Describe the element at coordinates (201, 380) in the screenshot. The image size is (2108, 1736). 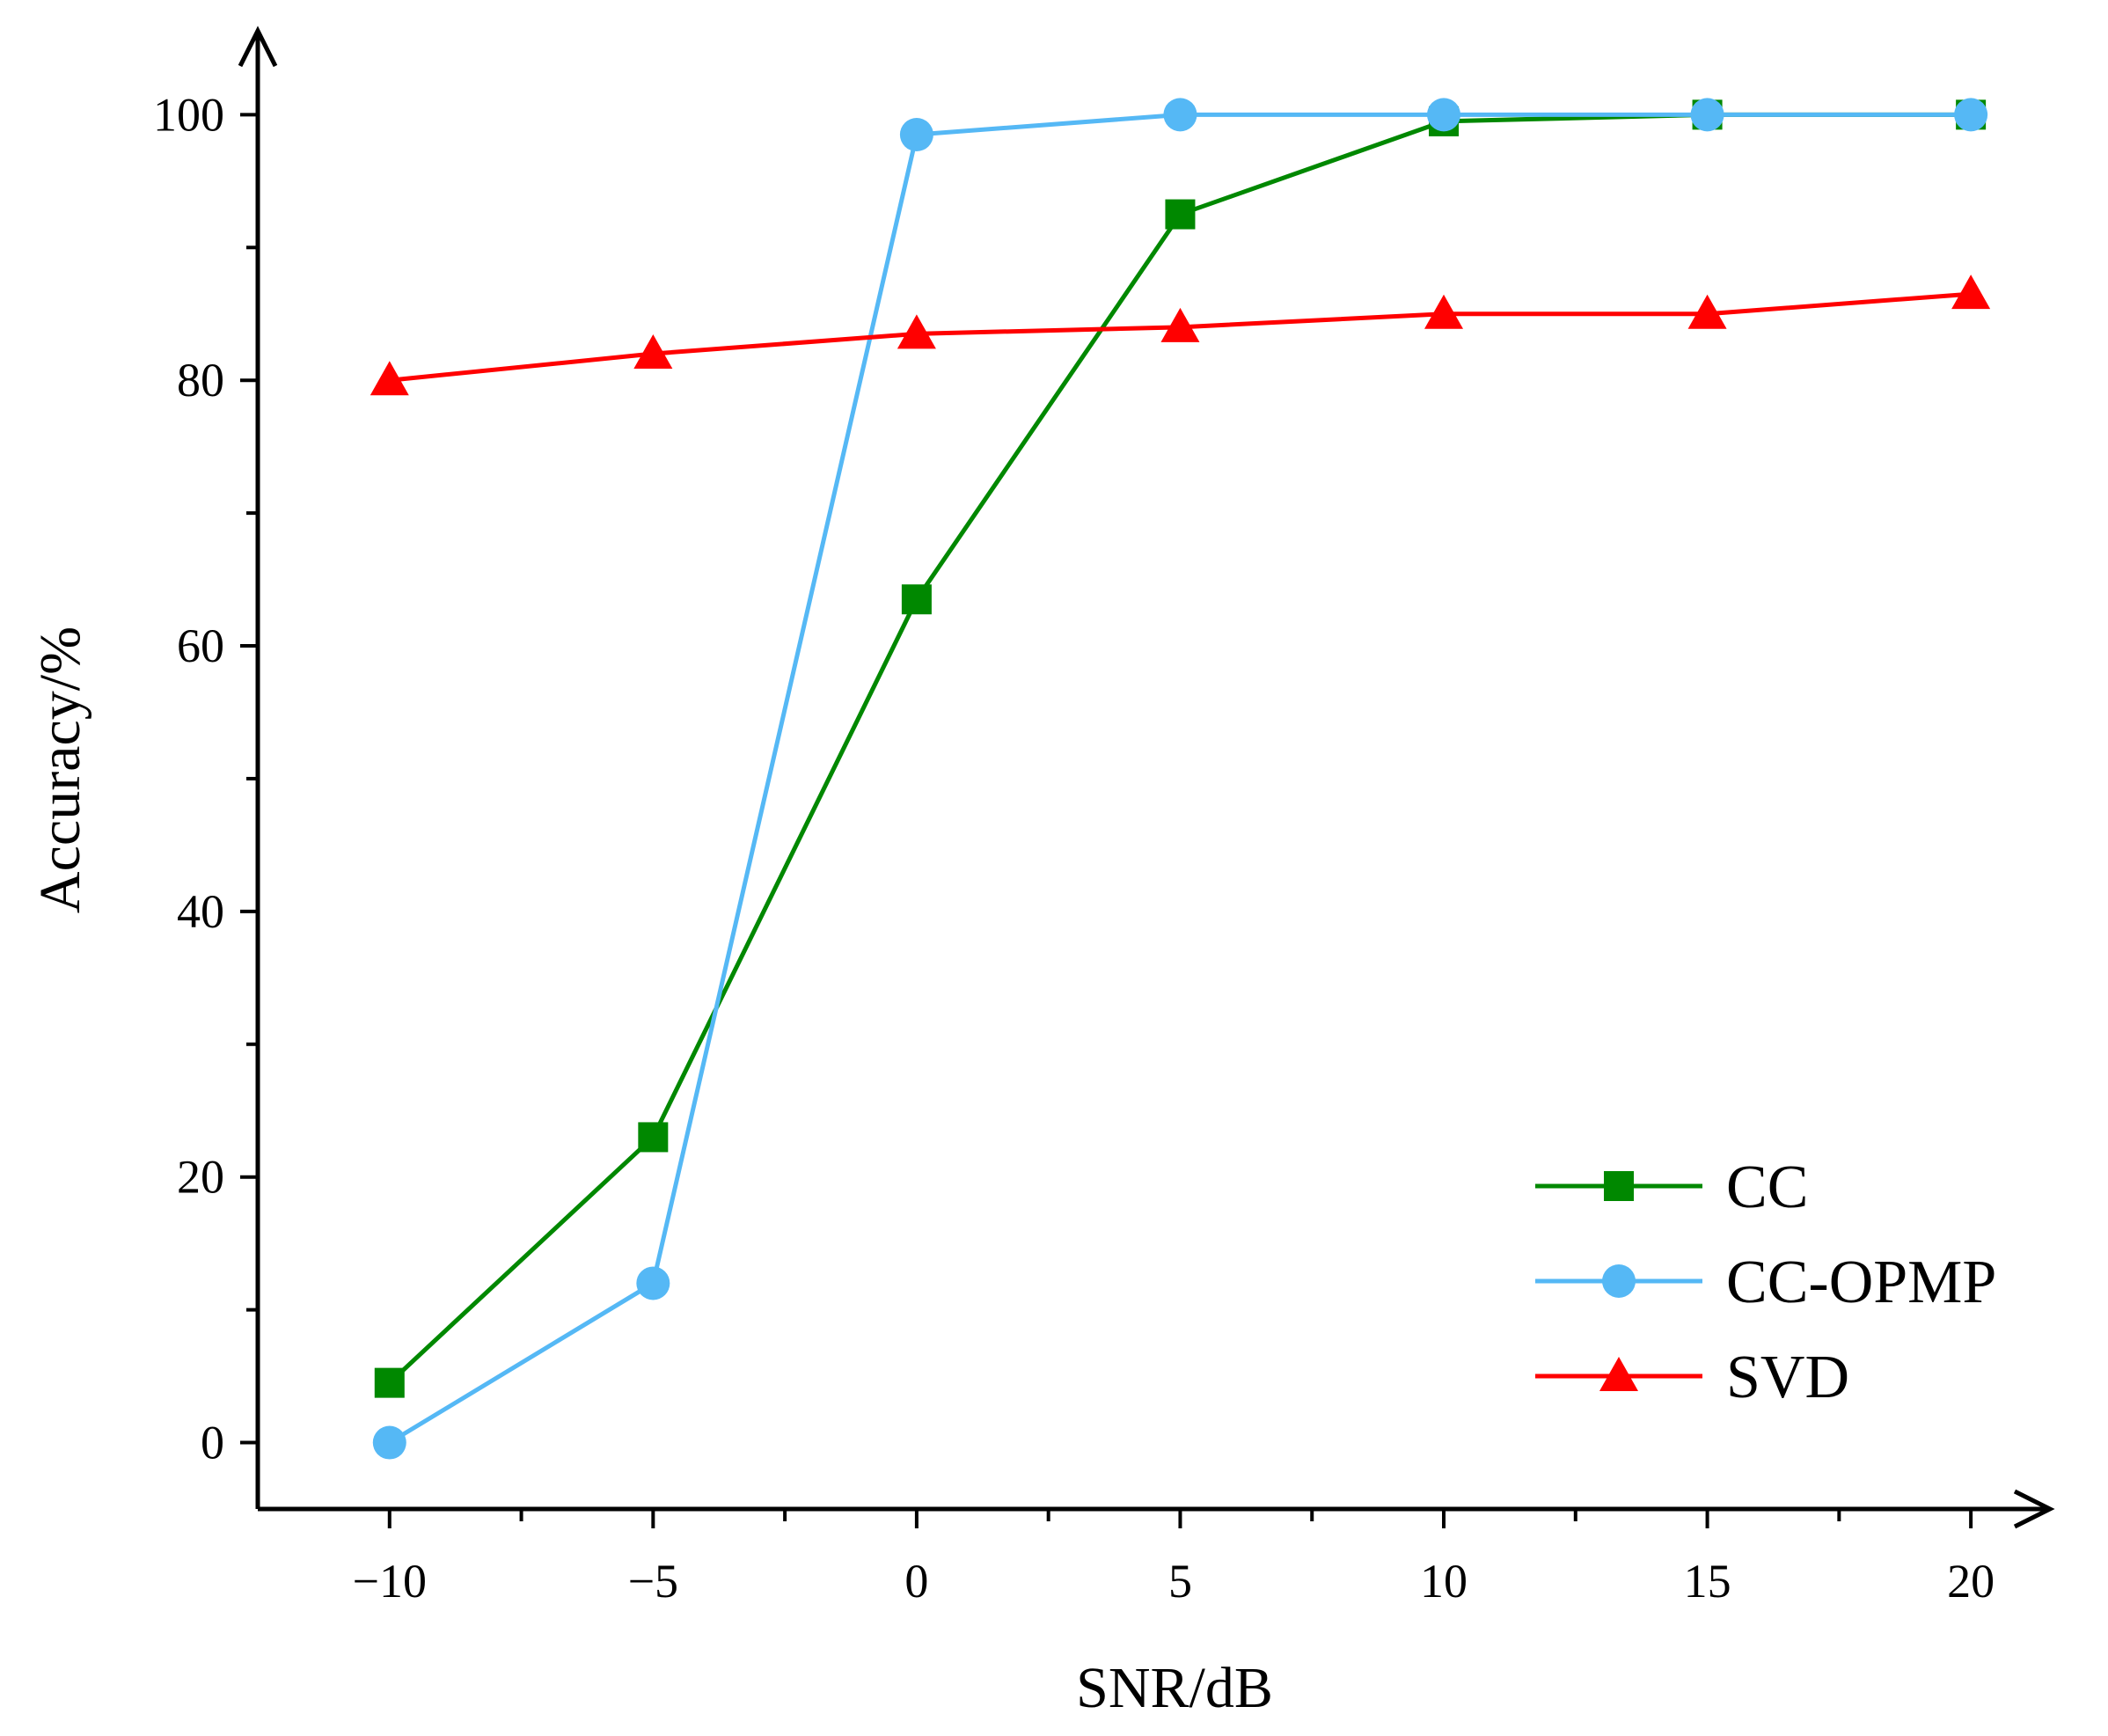
I see `y-tick-label: 80` at that location.